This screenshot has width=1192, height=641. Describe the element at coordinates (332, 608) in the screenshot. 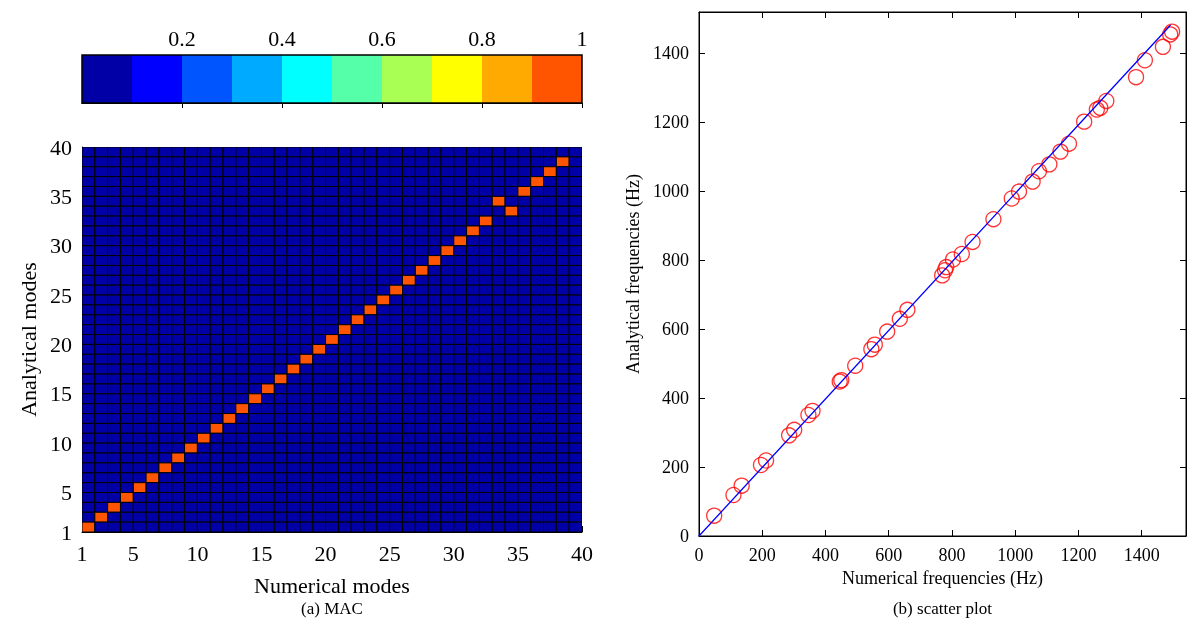

I see `text: (a) MAC` at that location.